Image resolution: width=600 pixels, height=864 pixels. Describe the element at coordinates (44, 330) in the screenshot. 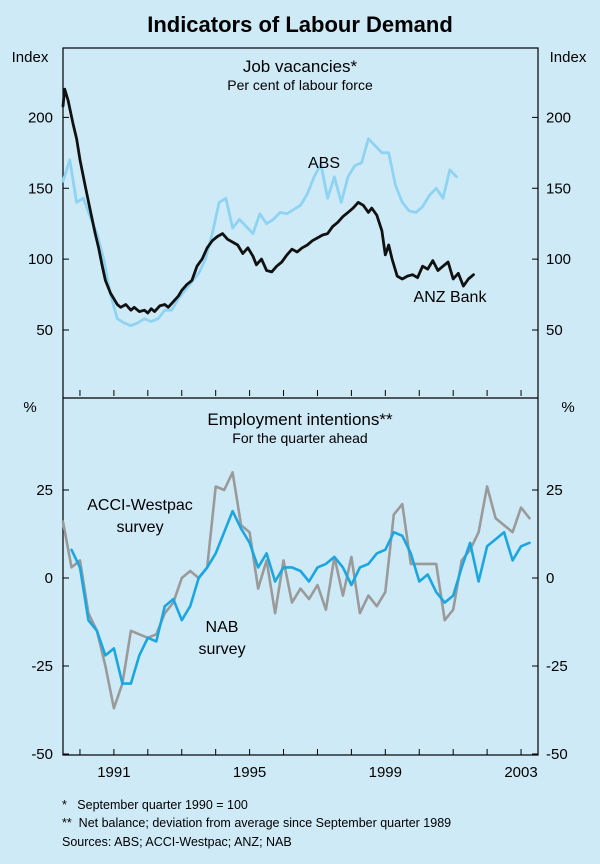

I see `vacancies-ytick-label-left: 50` at that location.